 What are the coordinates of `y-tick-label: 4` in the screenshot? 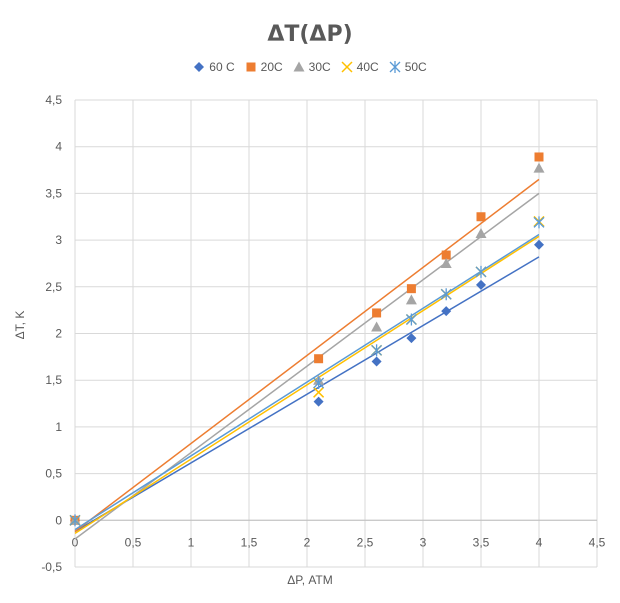 It's located at (58, 147).